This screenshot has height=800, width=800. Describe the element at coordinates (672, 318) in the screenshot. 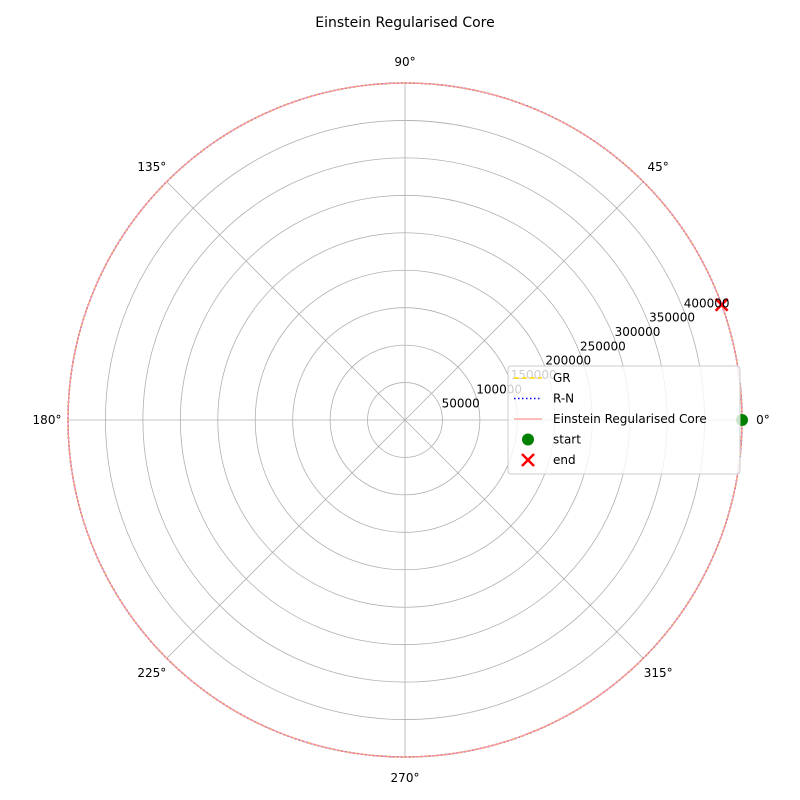

I see `r-tick-6: 350000` at that location.